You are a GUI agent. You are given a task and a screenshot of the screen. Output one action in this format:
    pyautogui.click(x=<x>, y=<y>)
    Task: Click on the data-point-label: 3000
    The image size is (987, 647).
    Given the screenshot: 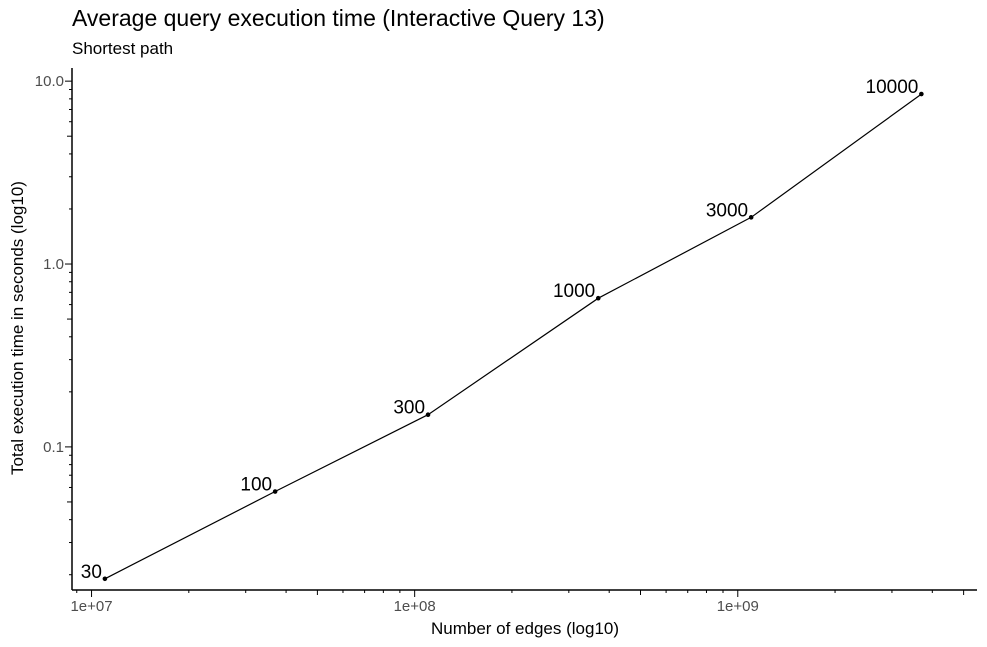 What is the action you would take?
    pyautogui.click(x=727, y=210)
    